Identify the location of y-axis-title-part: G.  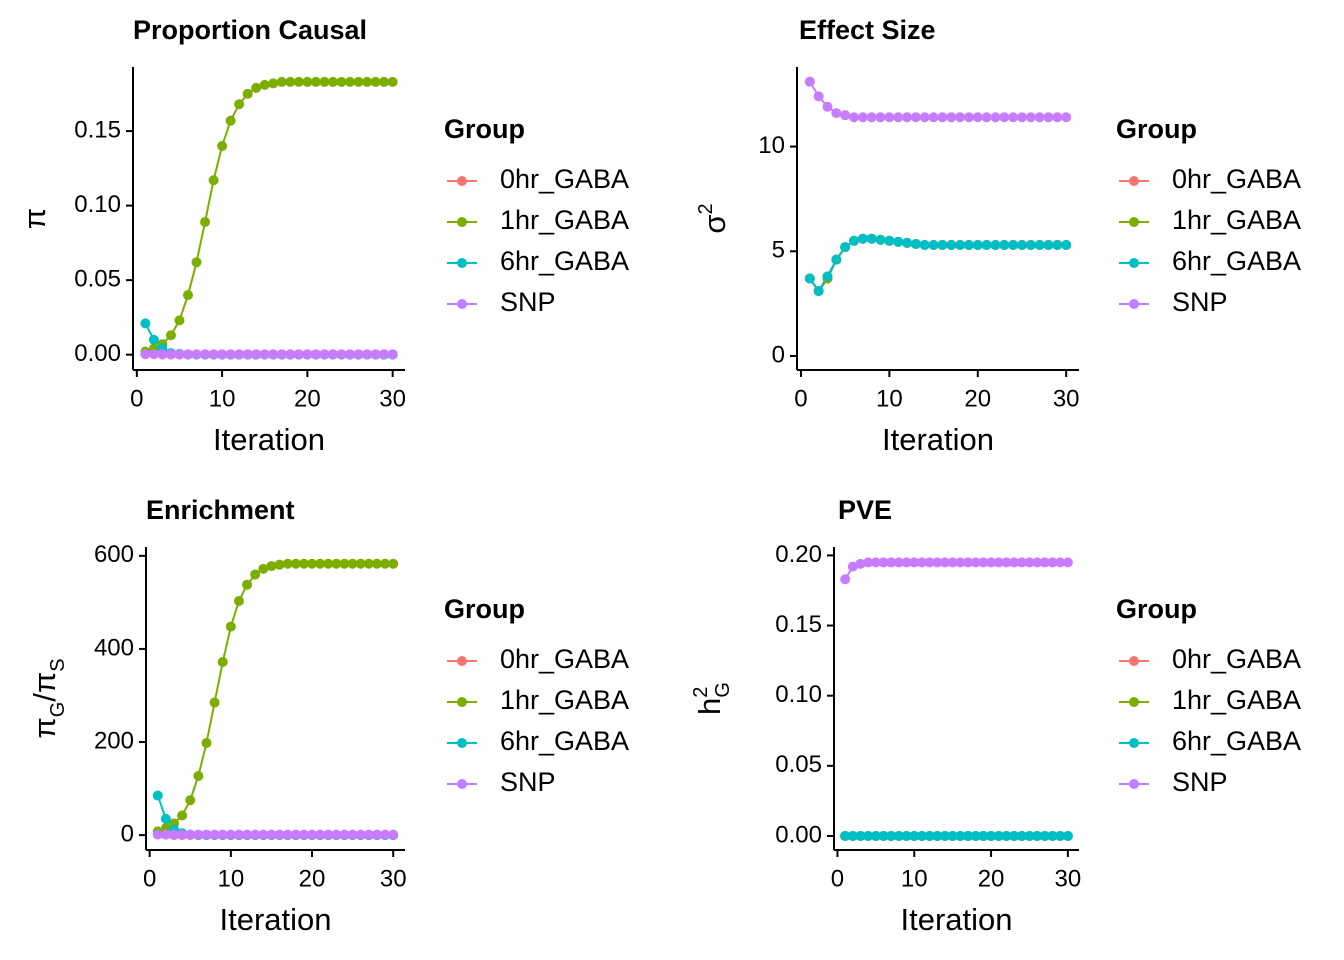
(723, 690).